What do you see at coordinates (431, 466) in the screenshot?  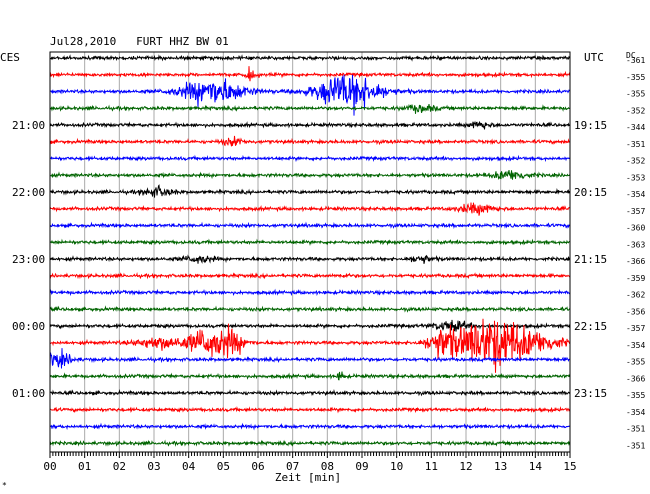 I see `x-tick-label: 11` at bounding box center [431, 466].